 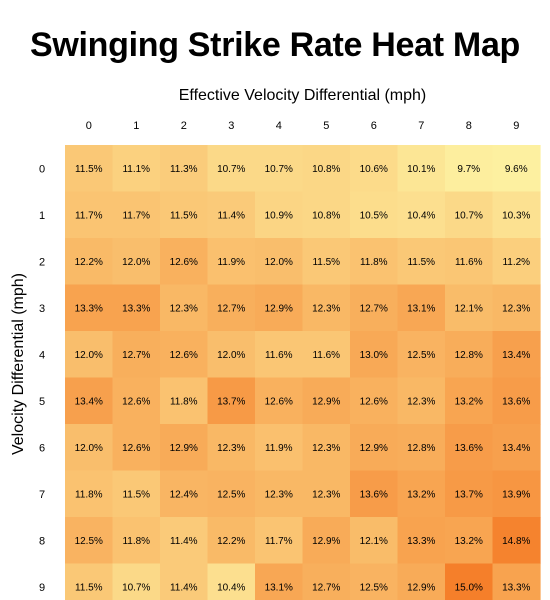 I want to click on y-tick-5: 5, so click(x=42, y=402).